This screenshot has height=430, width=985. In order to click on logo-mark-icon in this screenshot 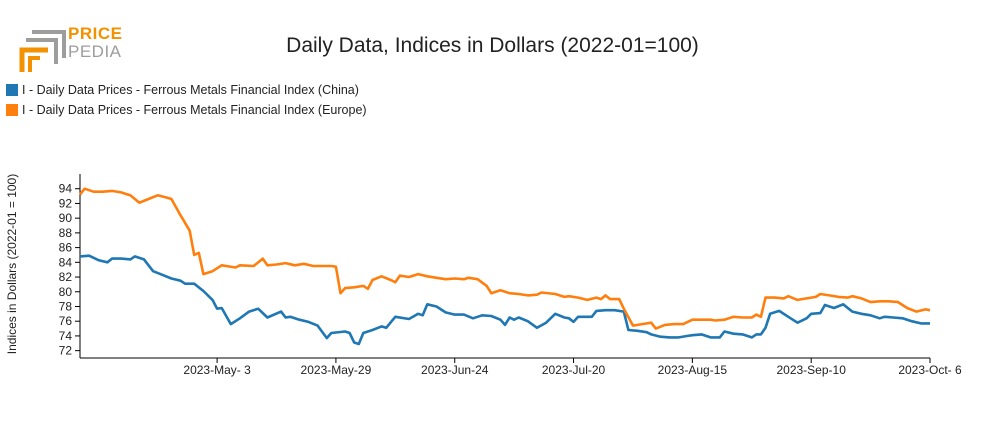, I will do `click(42, 51)`.